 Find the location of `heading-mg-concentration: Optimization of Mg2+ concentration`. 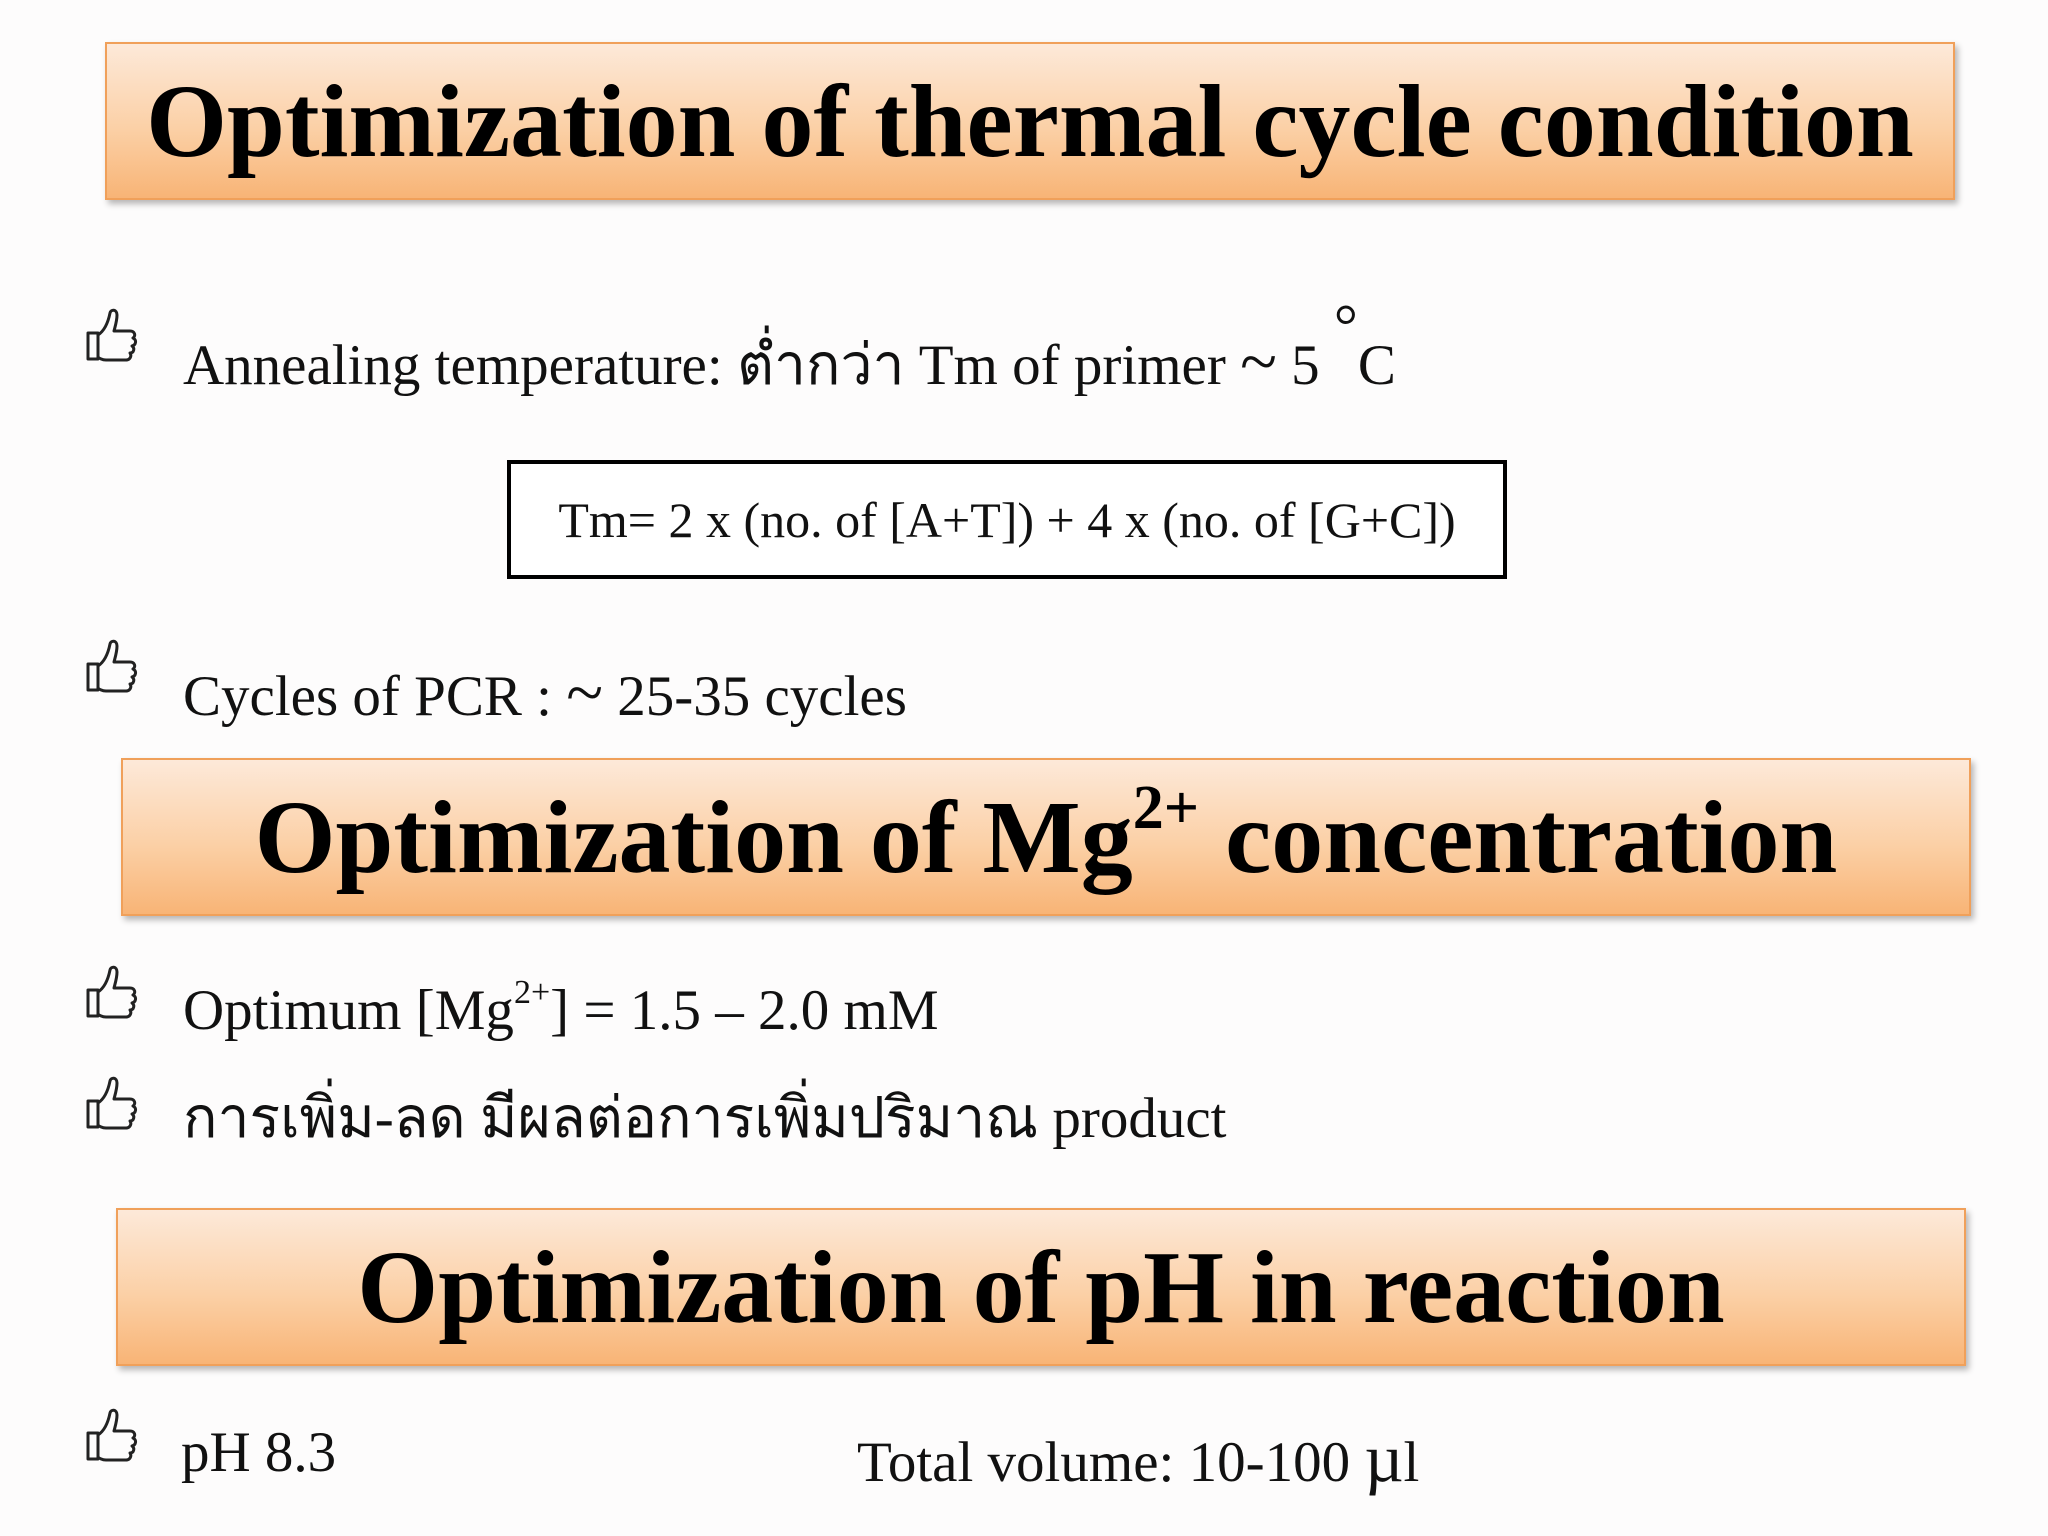

heading-mg-concentration: Optimization of Mg2+ concentration is located at coordinates (1046, 837).